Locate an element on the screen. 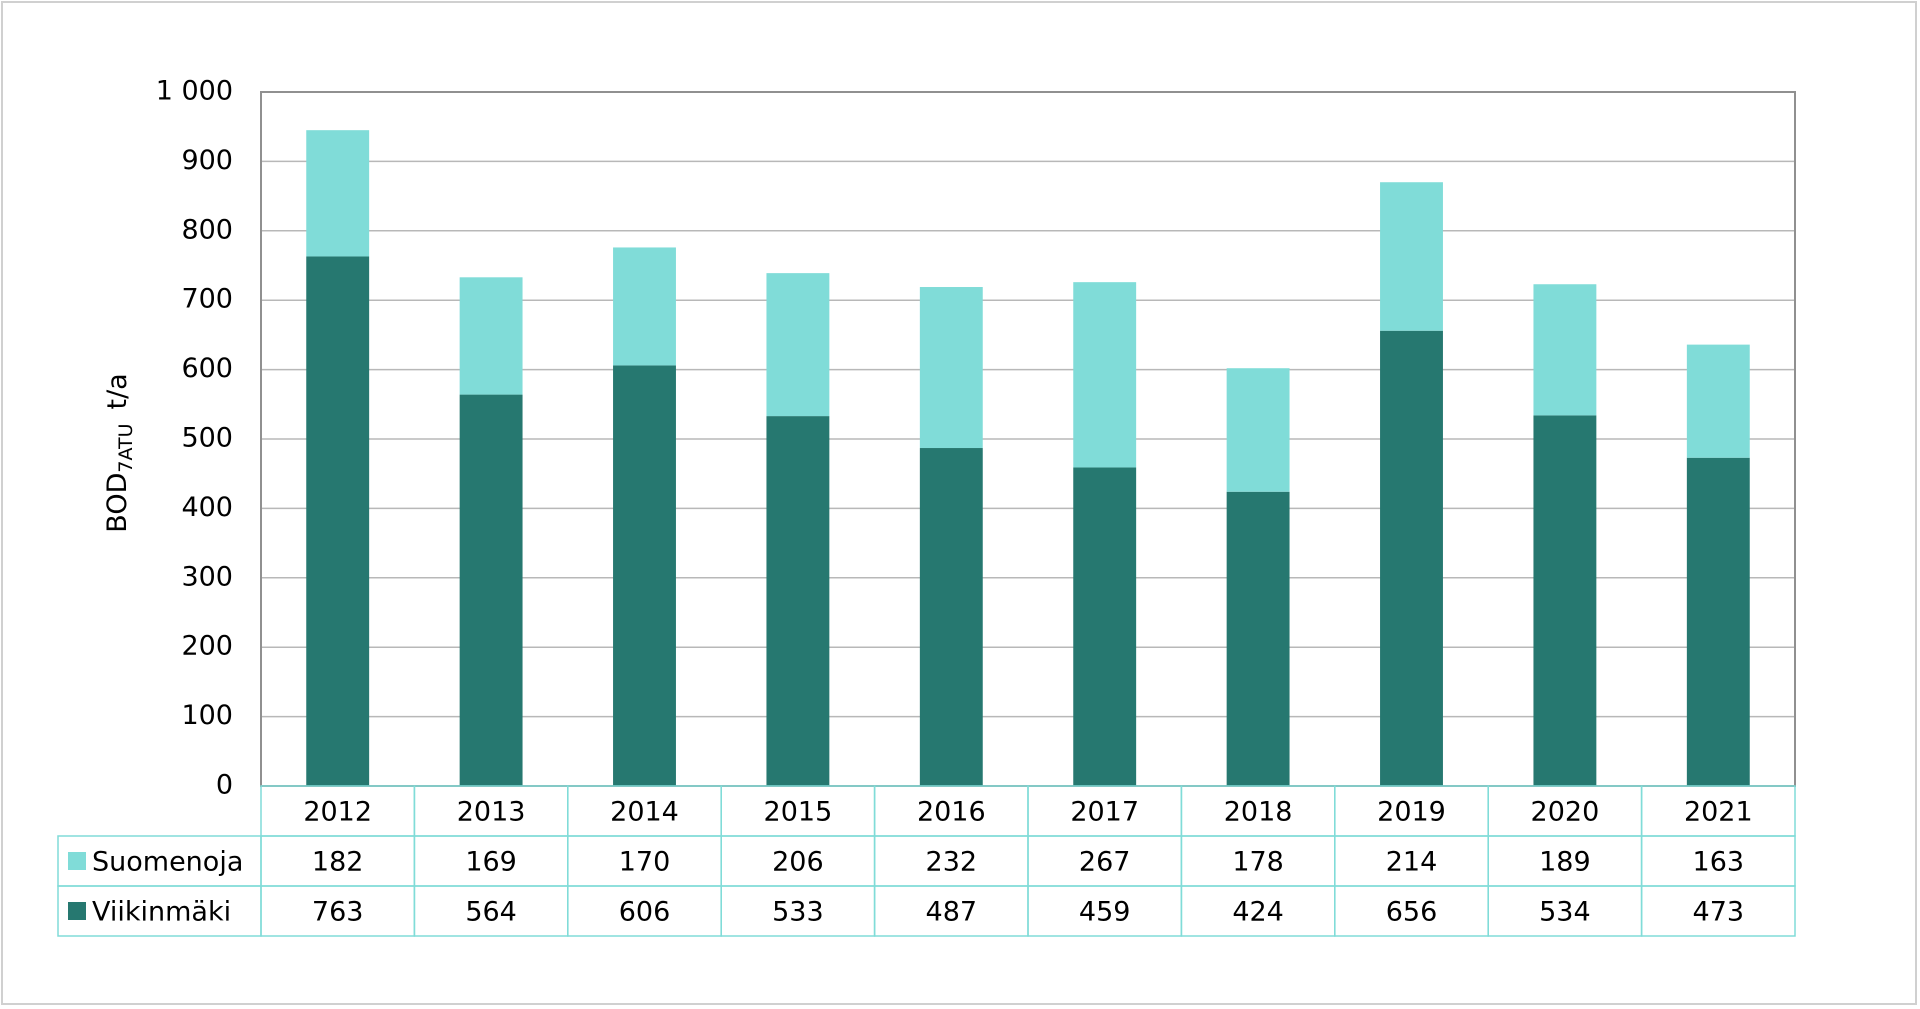  y-label-sub: 7ATU is located at coordinates (126, 448).